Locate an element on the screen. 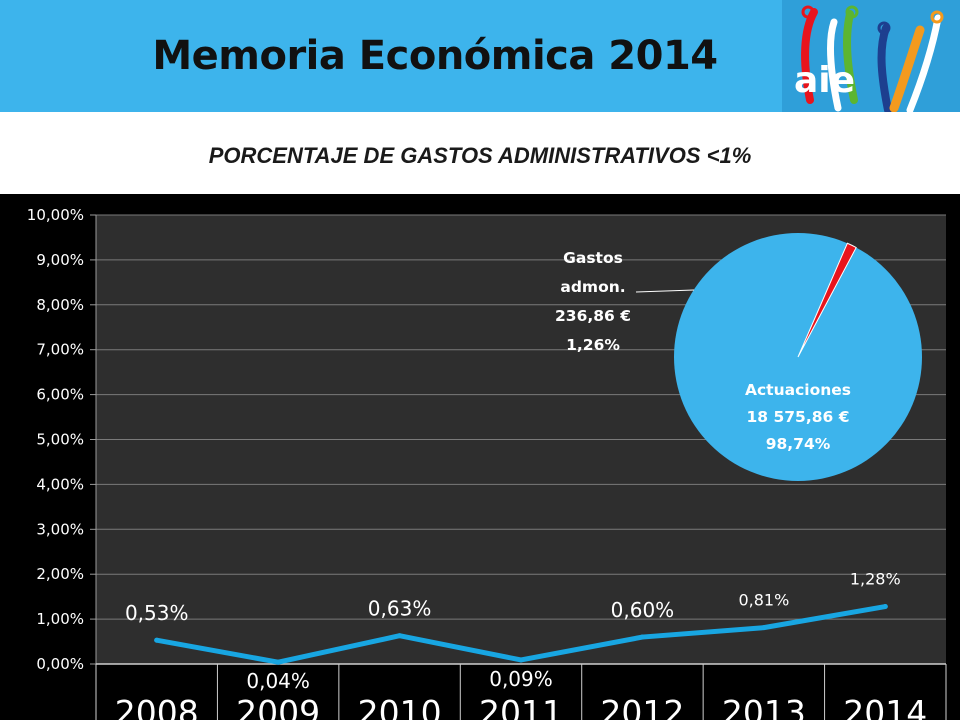  pie-label-gastos: Gastos is located at coordinates (593, 258).